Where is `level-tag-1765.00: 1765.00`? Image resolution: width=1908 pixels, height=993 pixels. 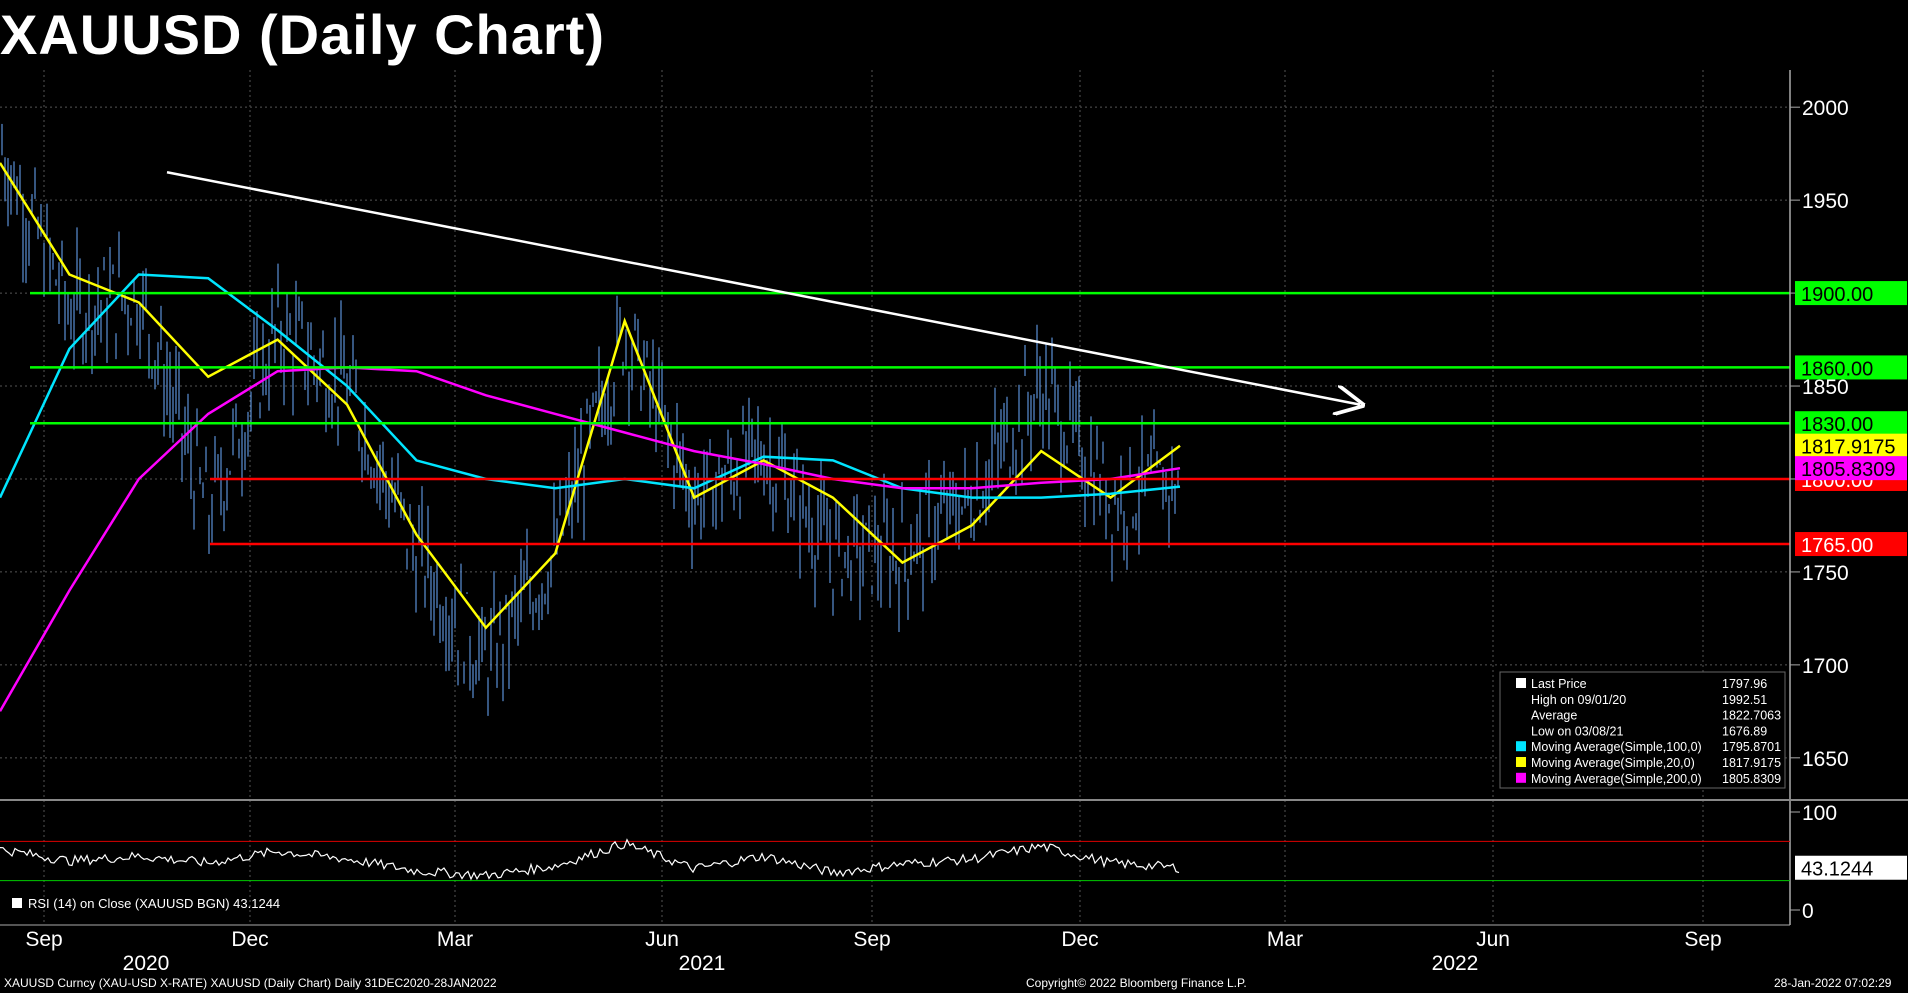 level-tag-1765.00: 1765.00 is located at coordinates (1837, 546).